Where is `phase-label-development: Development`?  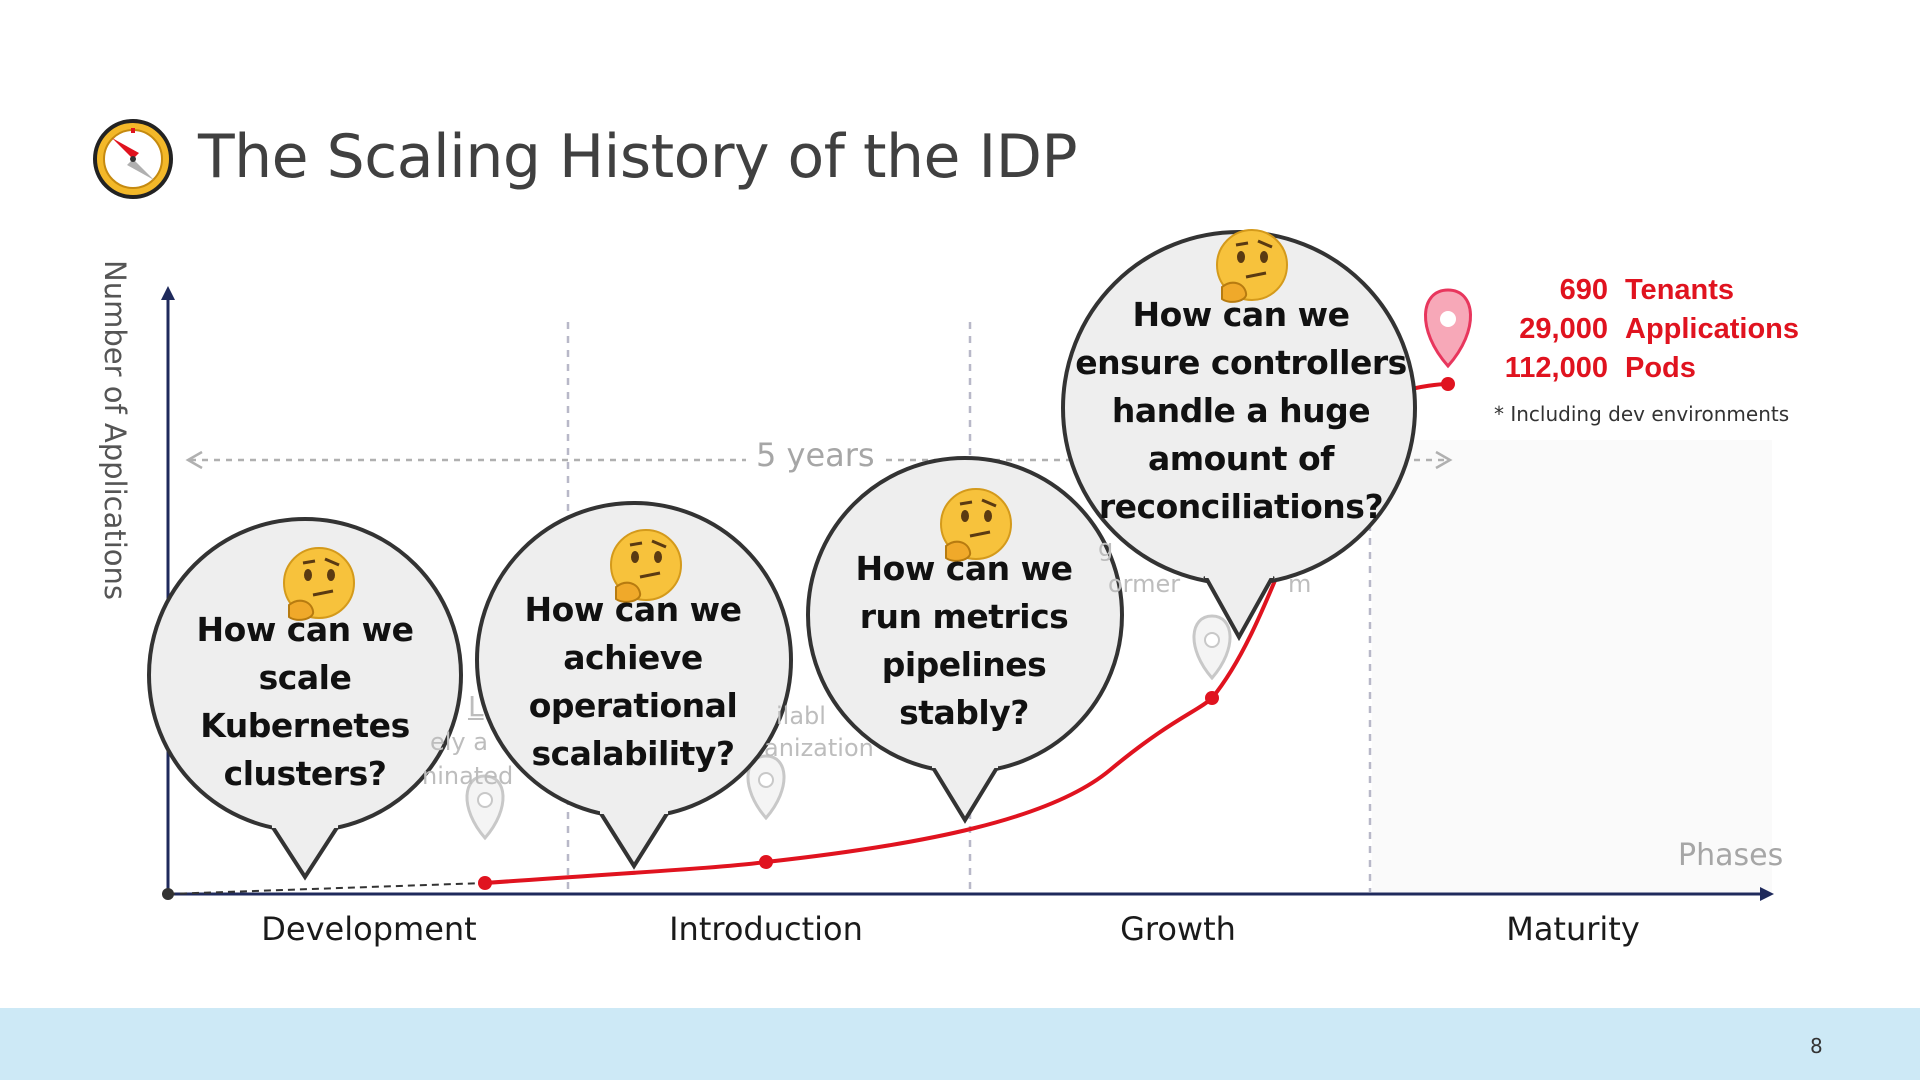
phase-label-development: Development is located at coordinates (369, 929).